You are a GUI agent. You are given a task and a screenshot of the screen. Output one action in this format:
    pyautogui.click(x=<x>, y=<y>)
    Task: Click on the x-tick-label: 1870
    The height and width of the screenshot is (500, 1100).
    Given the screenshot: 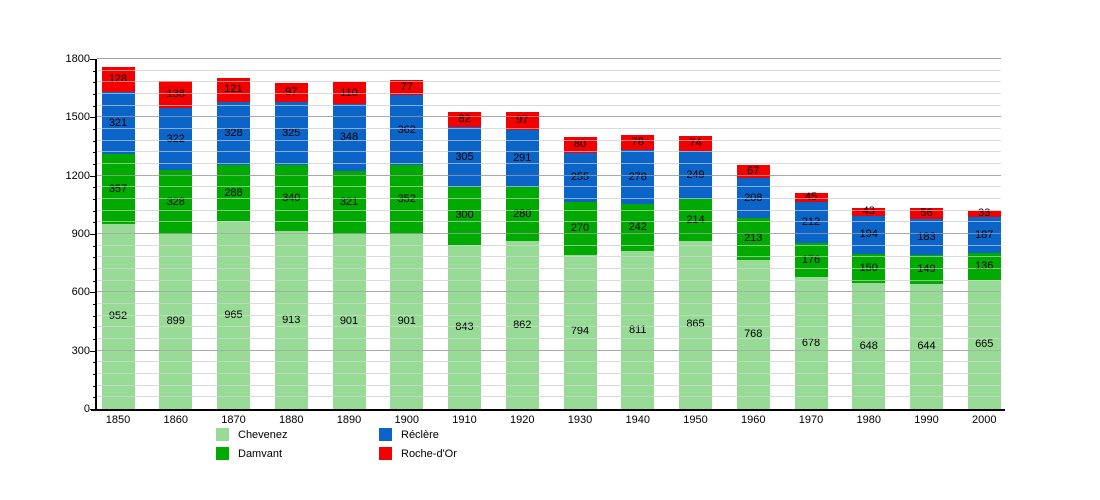 What is the action you would take?
    pyautogui.click(x=233, y=420)
    